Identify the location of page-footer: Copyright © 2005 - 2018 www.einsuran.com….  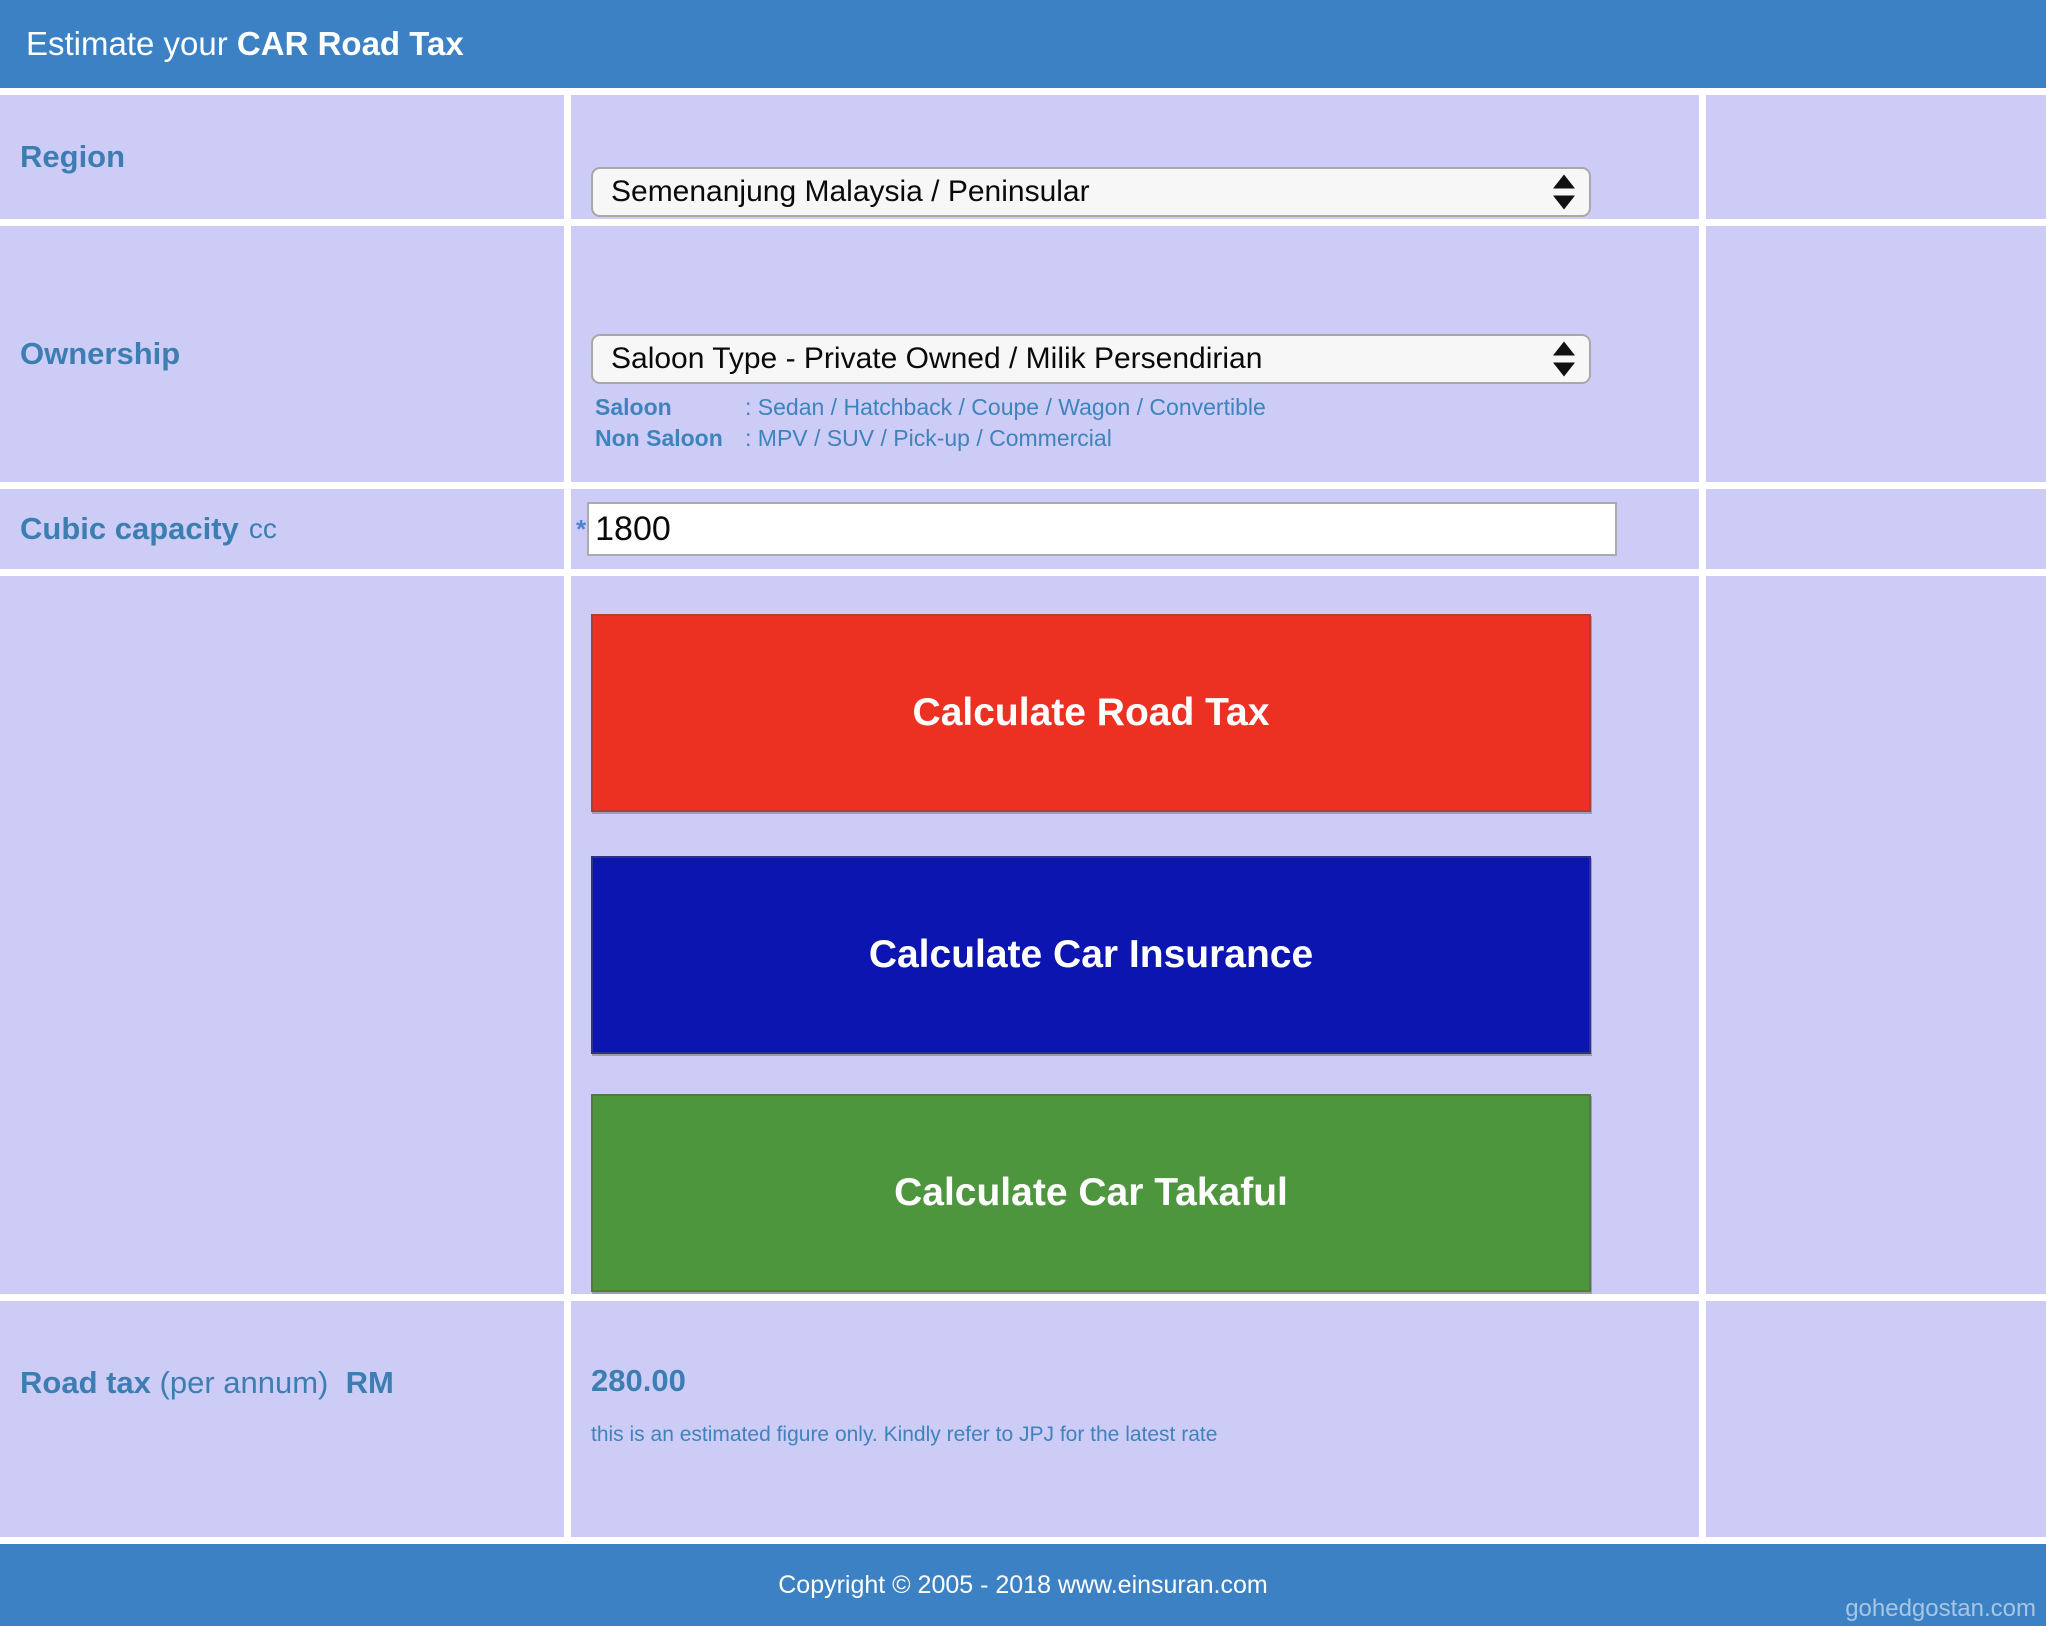
(1023, 1585).